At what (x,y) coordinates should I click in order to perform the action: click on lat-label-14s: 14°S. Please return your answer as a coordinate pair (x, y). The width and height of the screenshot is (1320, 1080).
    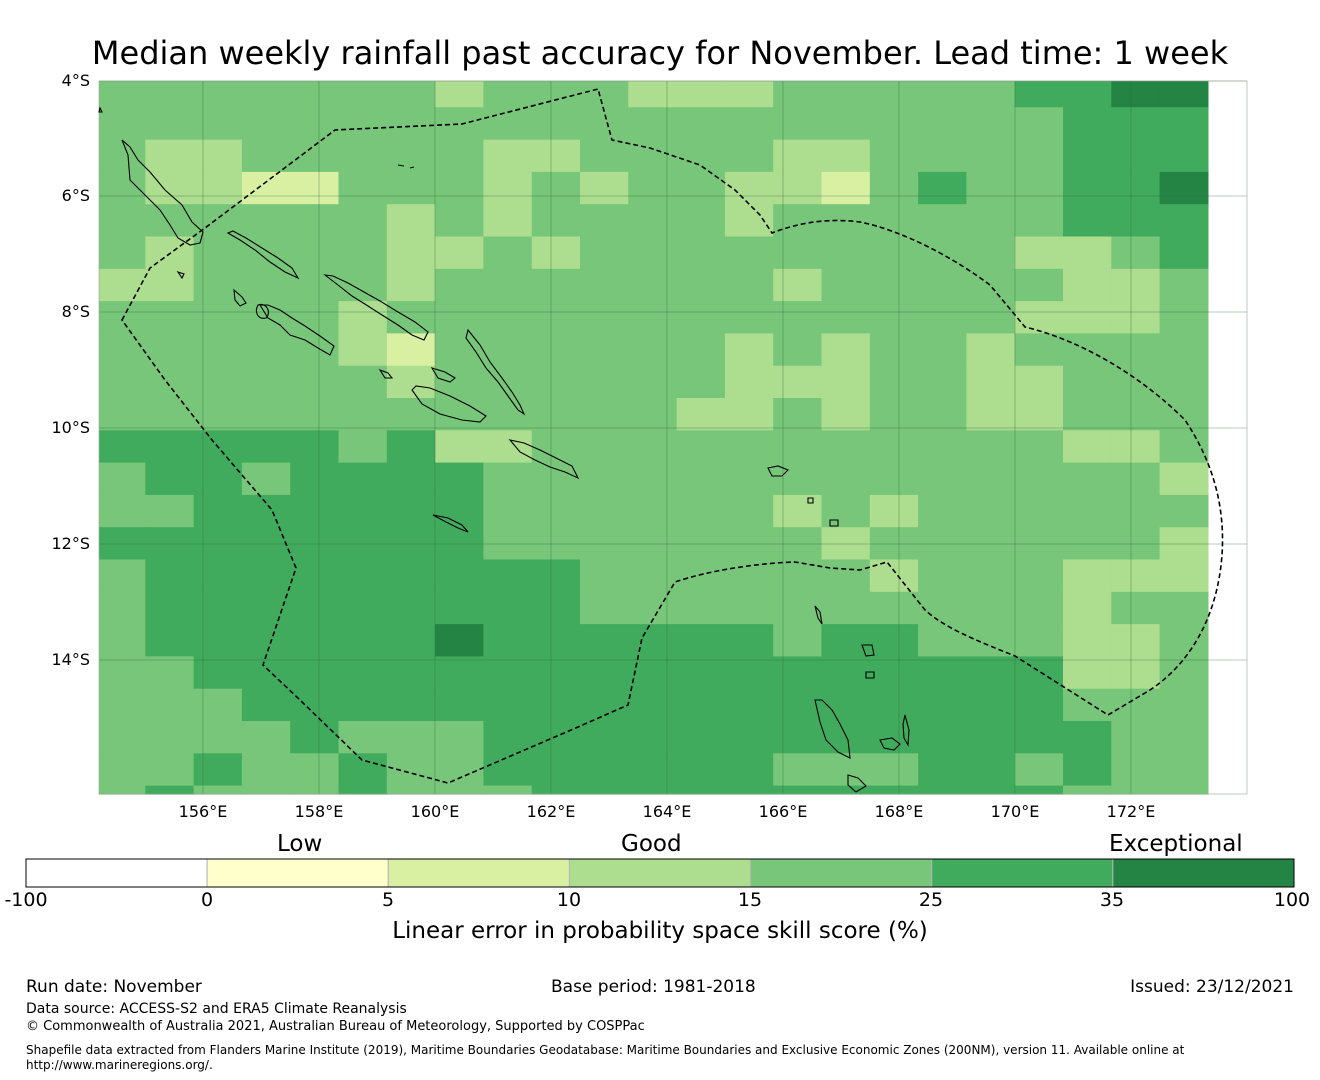
    Looking at the image, I should click on (70, 659).